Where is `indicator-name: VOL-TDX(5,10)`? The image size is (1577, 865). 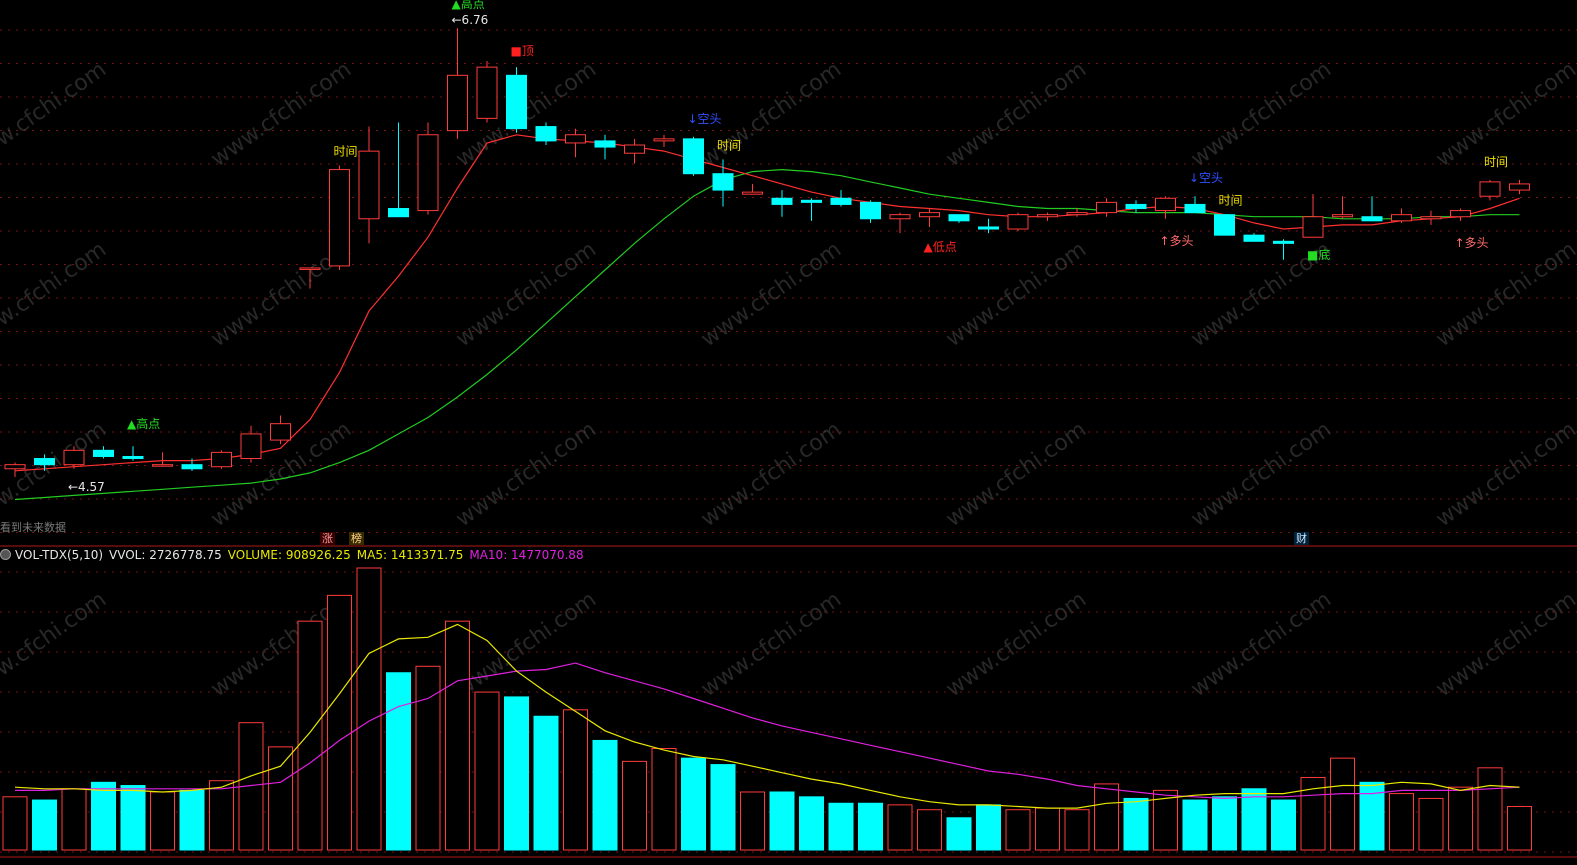 indicator-name: VOL-TDX(5,10) is located at coordinates (59, 555).